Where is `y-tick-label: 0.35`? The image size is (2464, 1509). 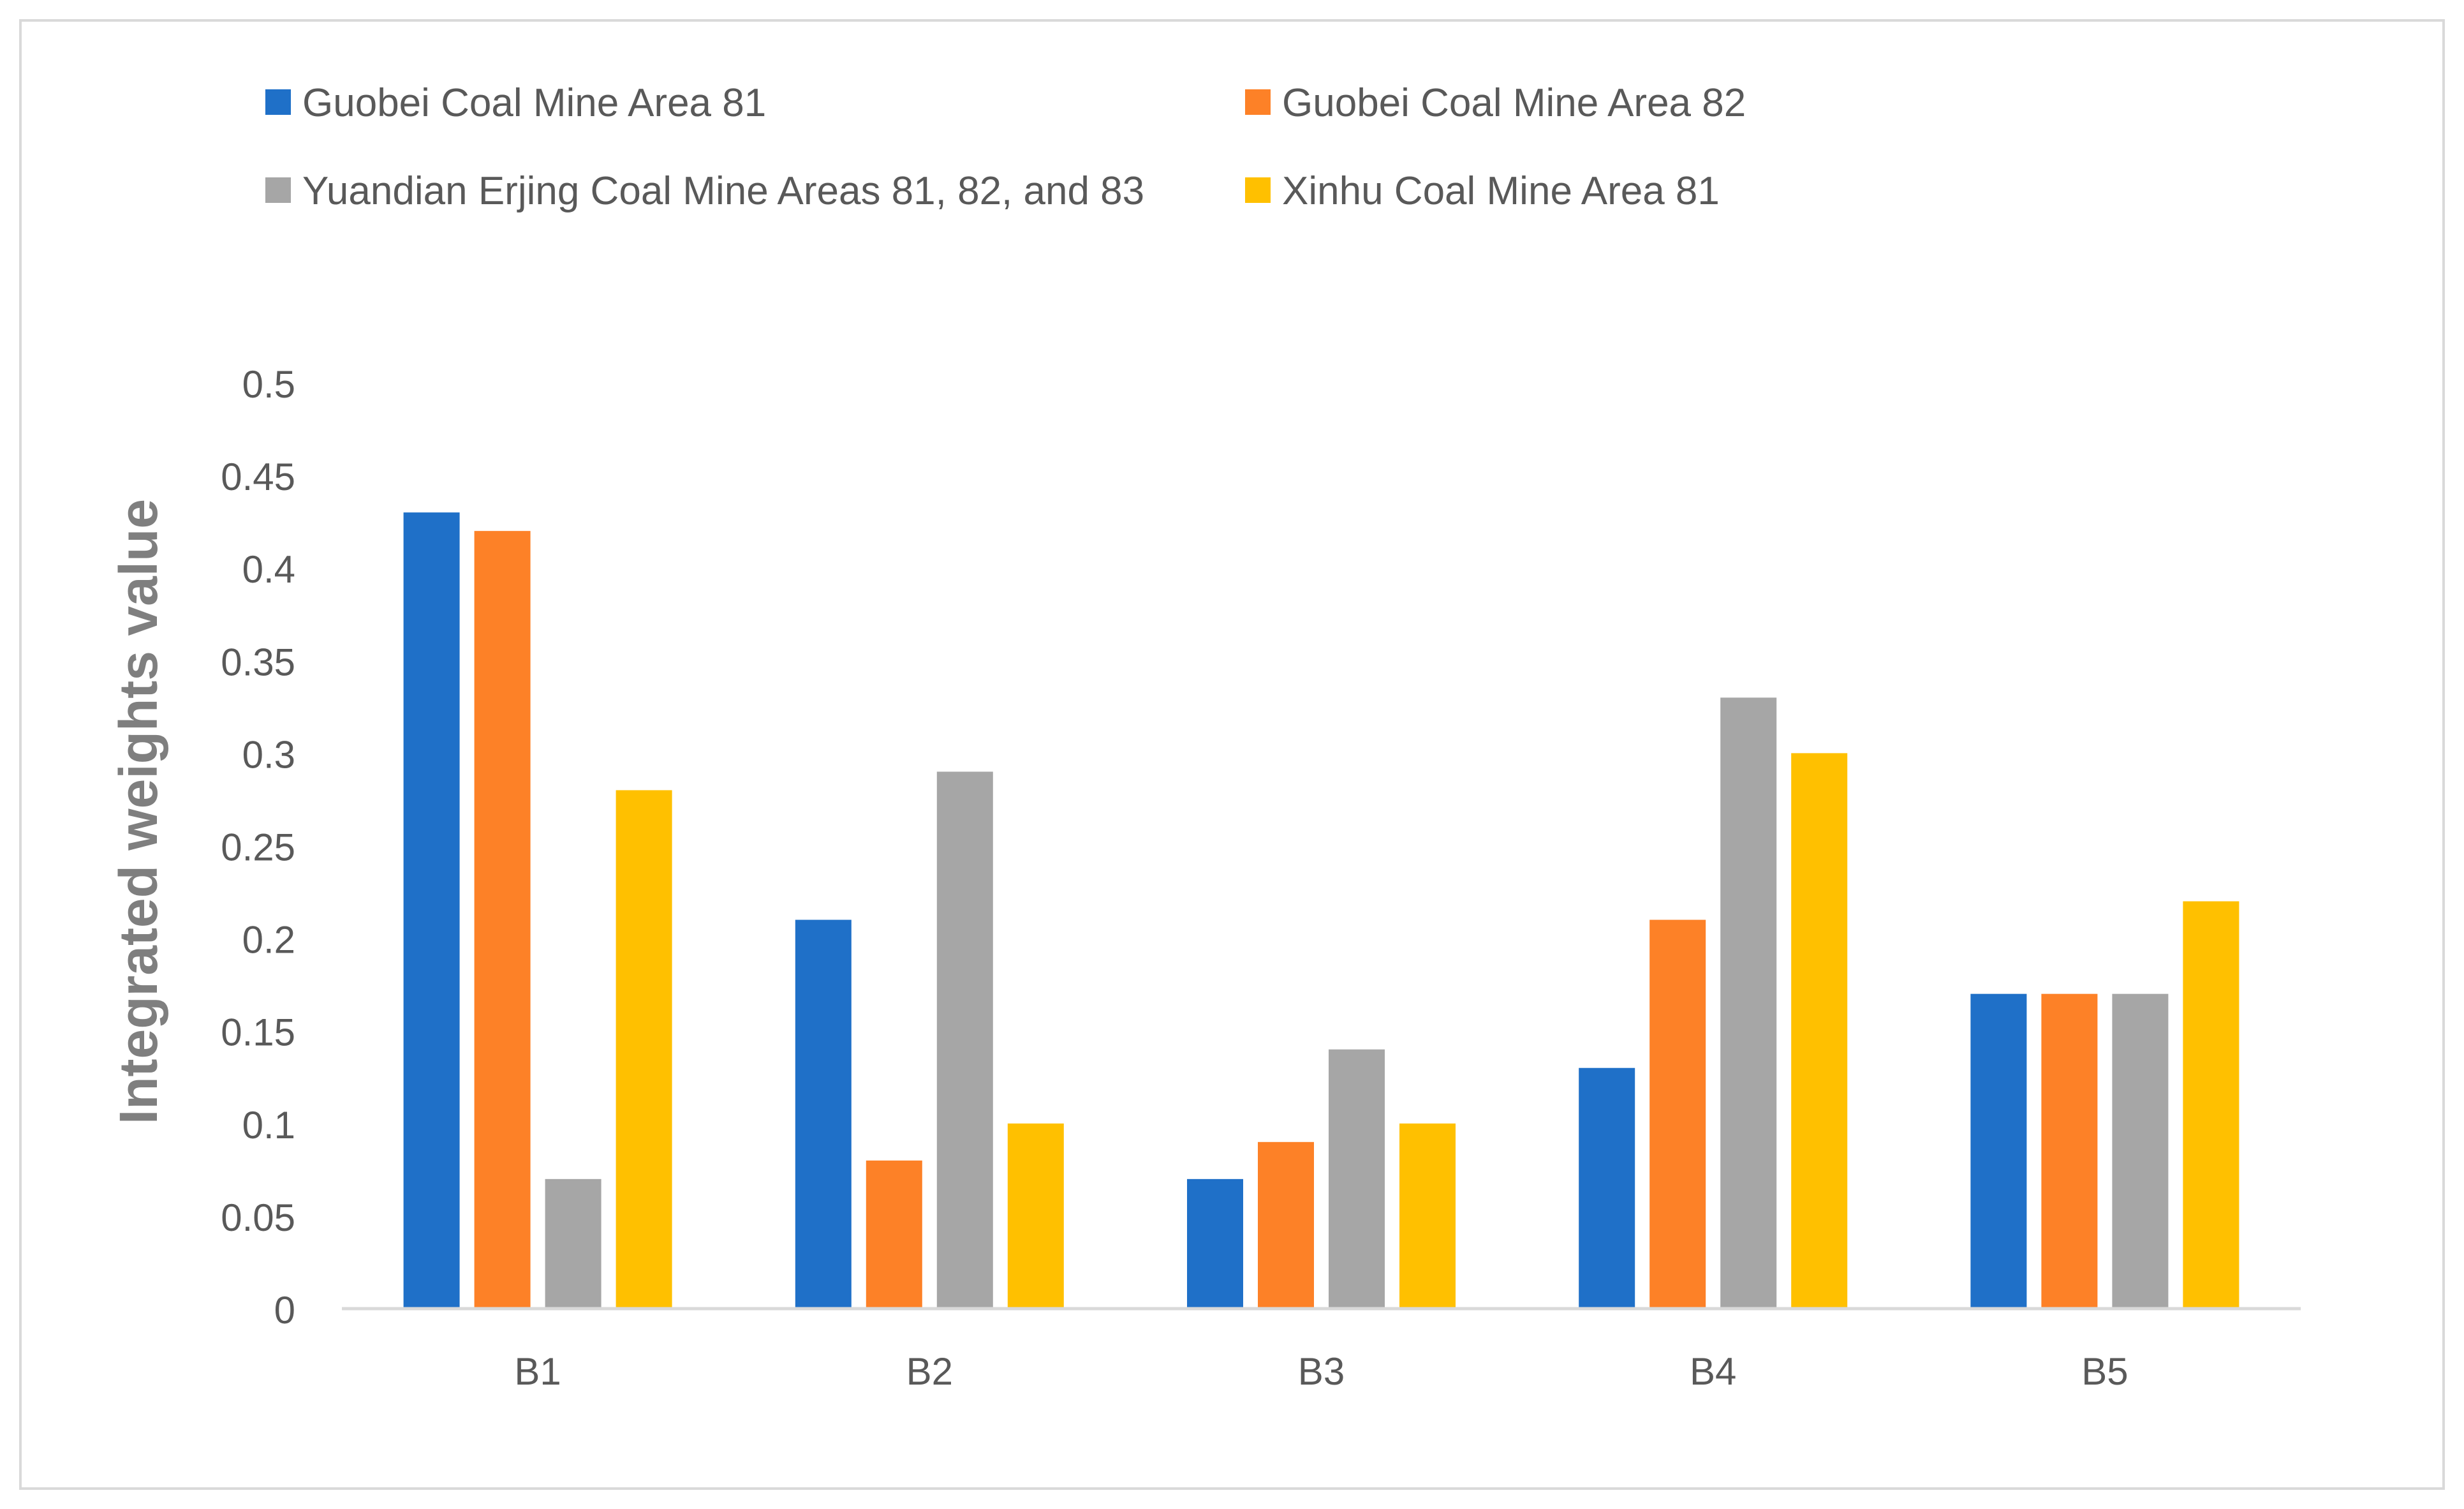
y-tick-label: 0.35 is located at coordinates (258, 662).